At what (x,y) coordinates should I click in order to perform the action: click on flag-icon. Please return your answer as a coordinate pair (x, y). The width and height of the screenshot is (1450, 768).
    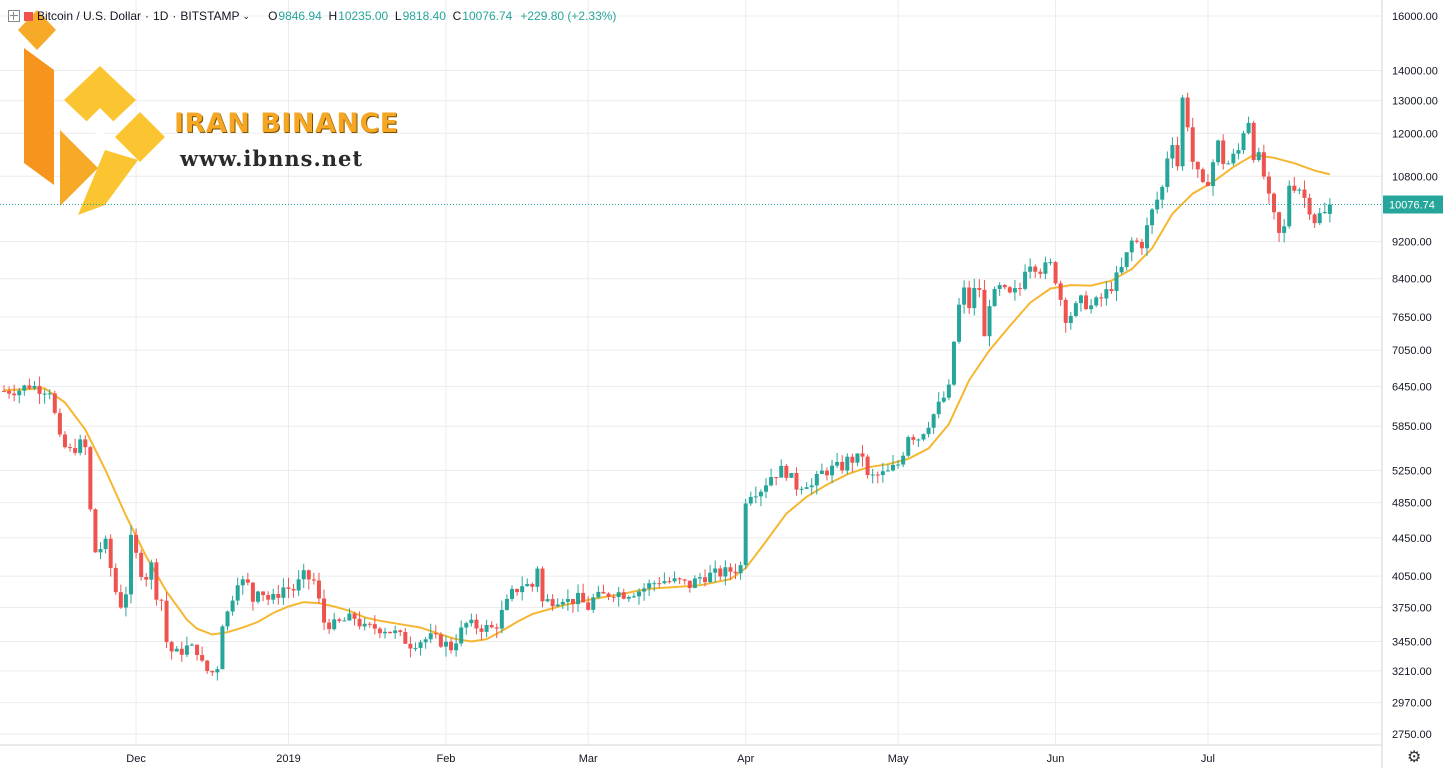
    Looking at the image, I should click on (28, 16).